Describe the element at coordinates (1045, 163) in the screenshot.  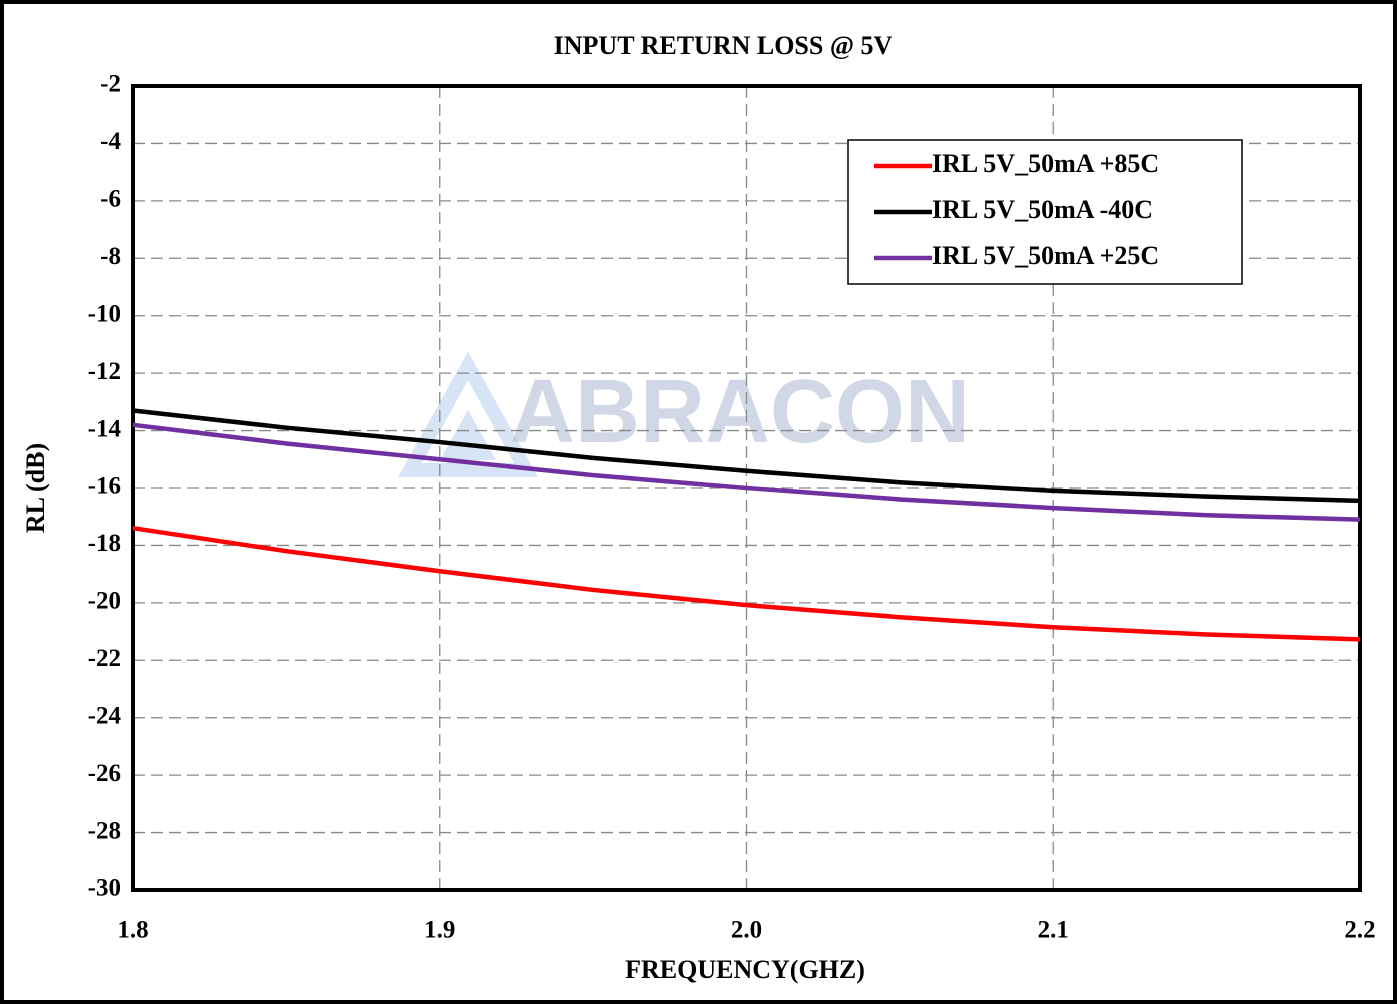
I see `legend-label: IRL 5V_50mA +85C` at that location.